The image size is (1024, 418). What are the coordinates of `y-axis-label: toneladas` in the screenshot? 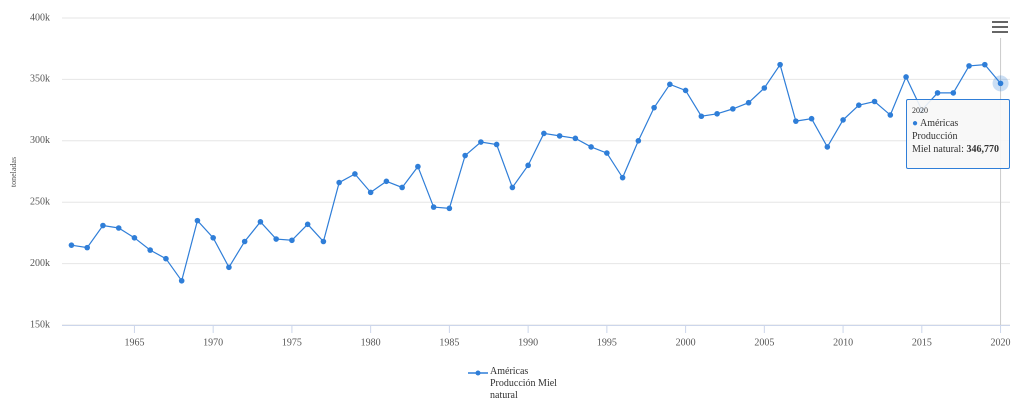 It's located at (13, 172).